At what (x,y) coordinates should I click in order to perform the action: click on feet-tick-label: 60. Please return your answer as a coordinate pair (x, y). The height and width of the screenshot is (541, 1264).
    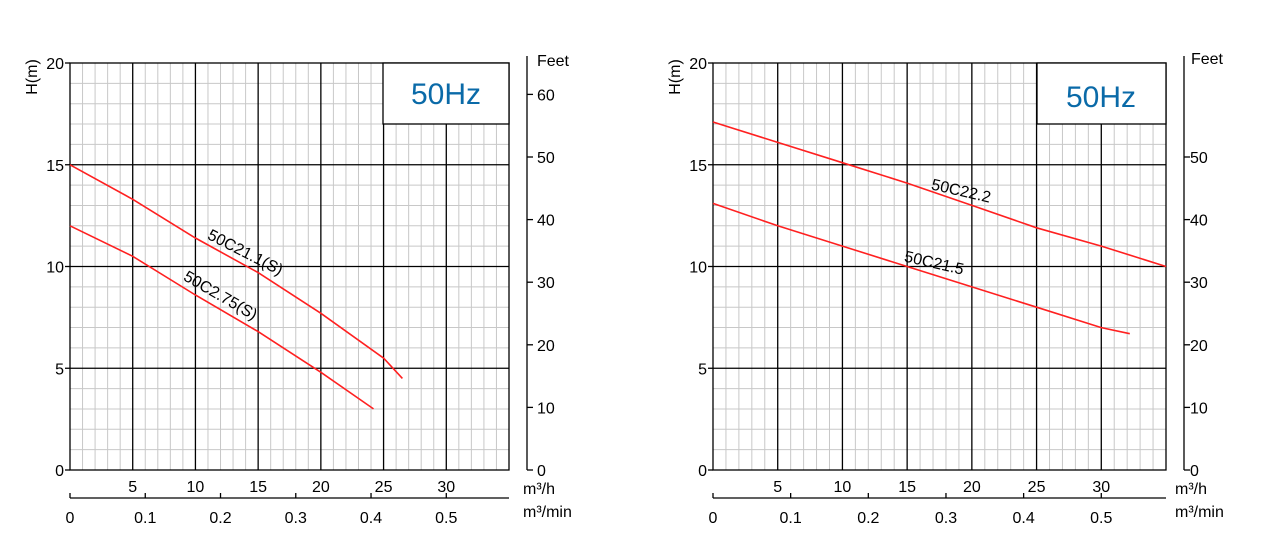
    Looking at the image, I should click on (546, 95).